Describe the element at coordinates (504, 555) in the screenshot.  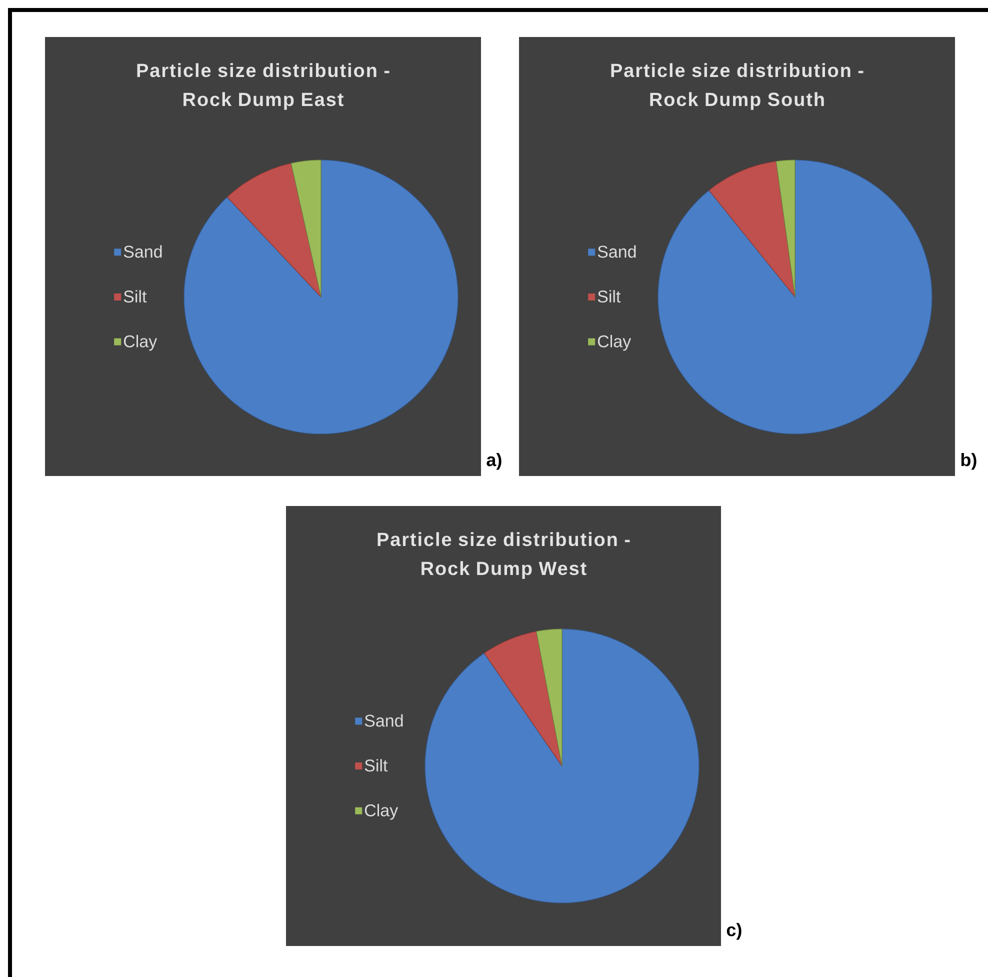
I see `chart-title: Particle size distribution - Rock Dump West` at that location.